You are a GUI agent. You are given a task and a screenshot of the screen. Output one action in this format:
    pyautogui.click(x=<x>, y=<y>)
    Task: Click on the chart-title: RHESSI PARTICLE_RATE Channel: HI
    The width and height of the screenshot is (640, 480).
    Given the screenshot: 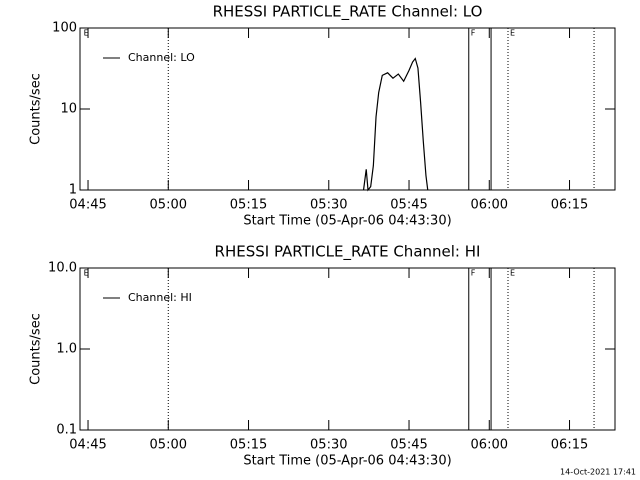 What is the action you would take?
    pyautogui.click(x=348, y=252)
    